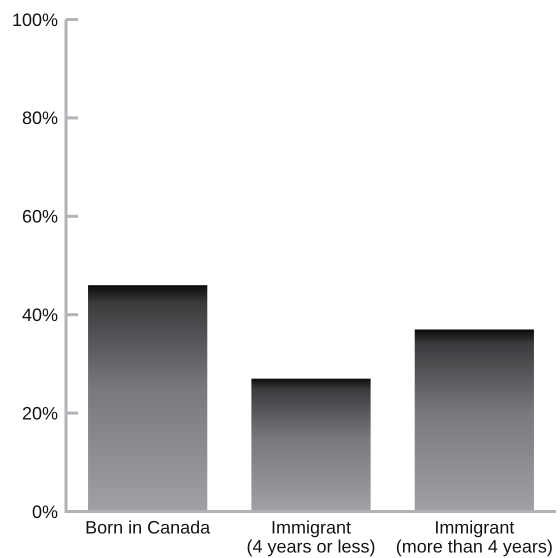  I want to click on x-tick-label: Immigrant (4 years or less), so click(311, 537).